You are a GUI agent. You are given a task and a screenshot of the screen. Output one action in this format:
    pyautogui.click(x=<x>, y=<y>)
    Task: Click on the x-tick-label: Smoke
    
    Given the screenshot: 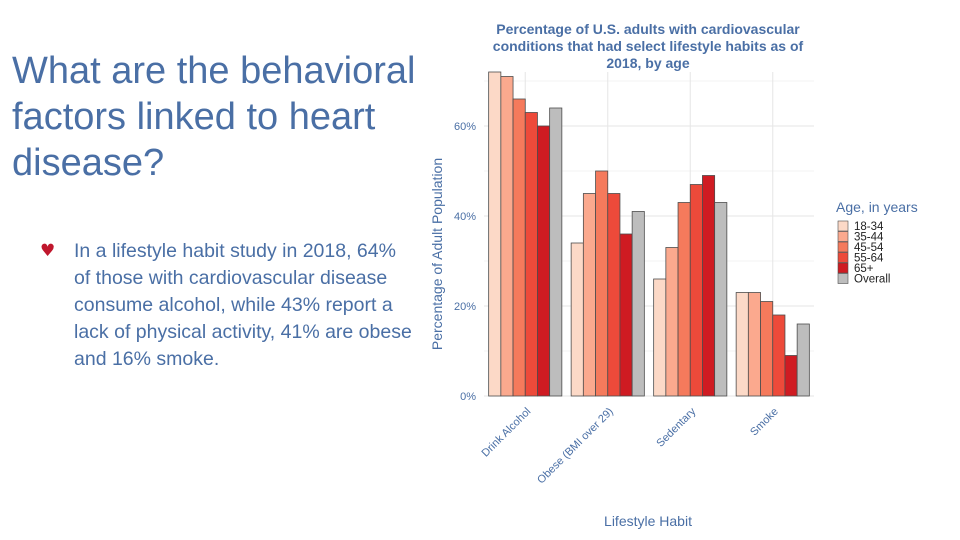 What is the action you would take?
    pyautogui.click(x=764, y=422)
    